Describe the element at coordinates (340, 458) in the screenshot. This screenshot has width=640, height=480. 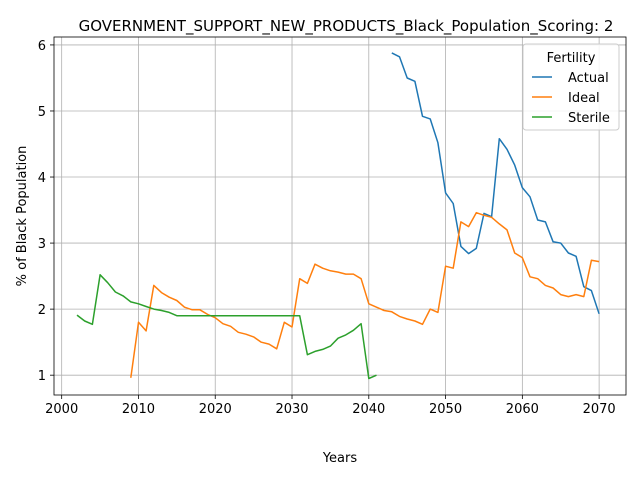
I see `x-axis-label: Years` at that location.